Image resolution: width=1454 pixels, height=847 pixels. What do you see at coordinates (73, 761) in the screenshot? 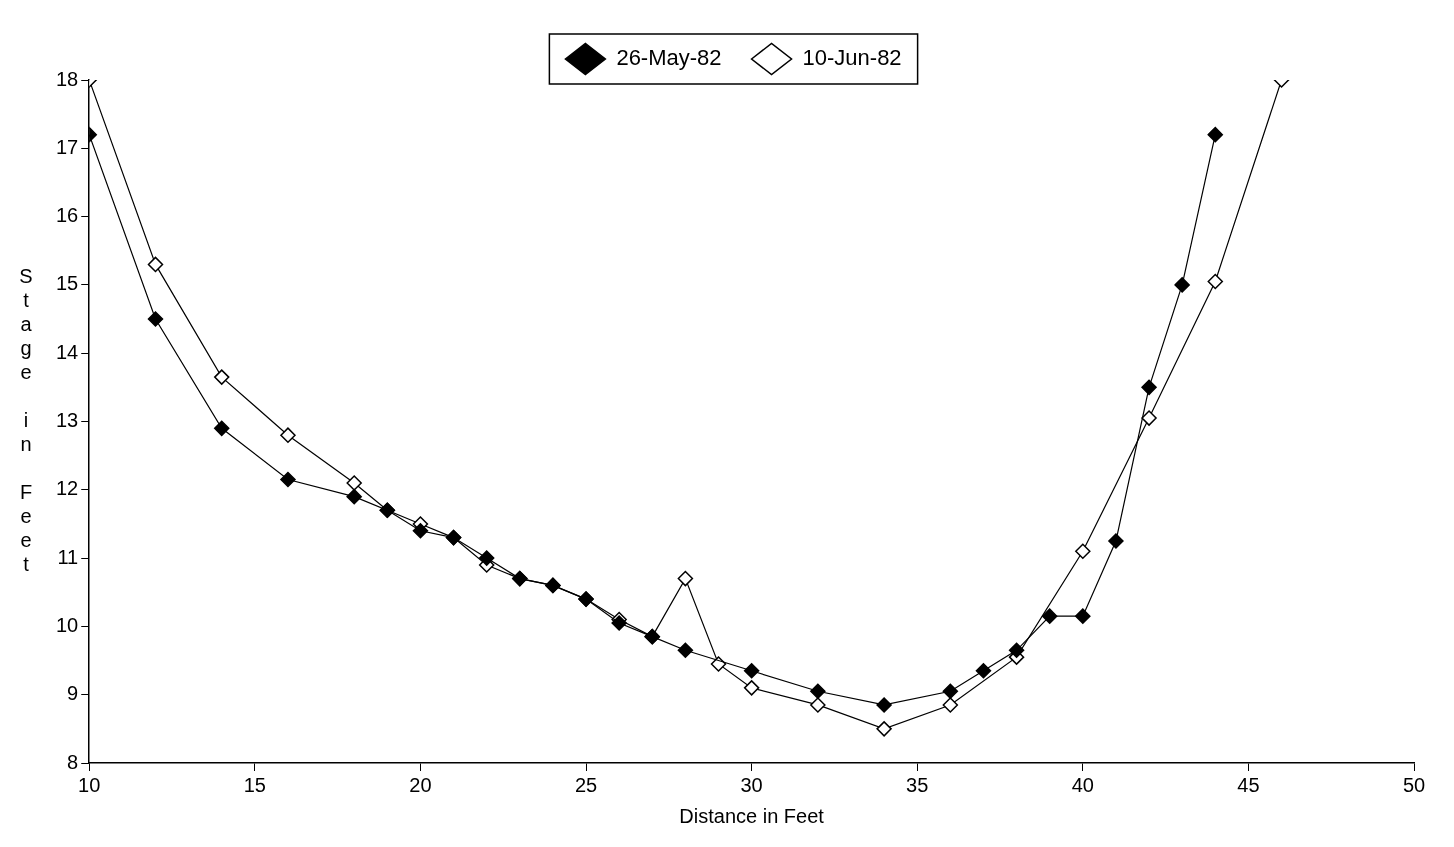
I see `y-tick-label: 8` at bounding box center [73, 761].